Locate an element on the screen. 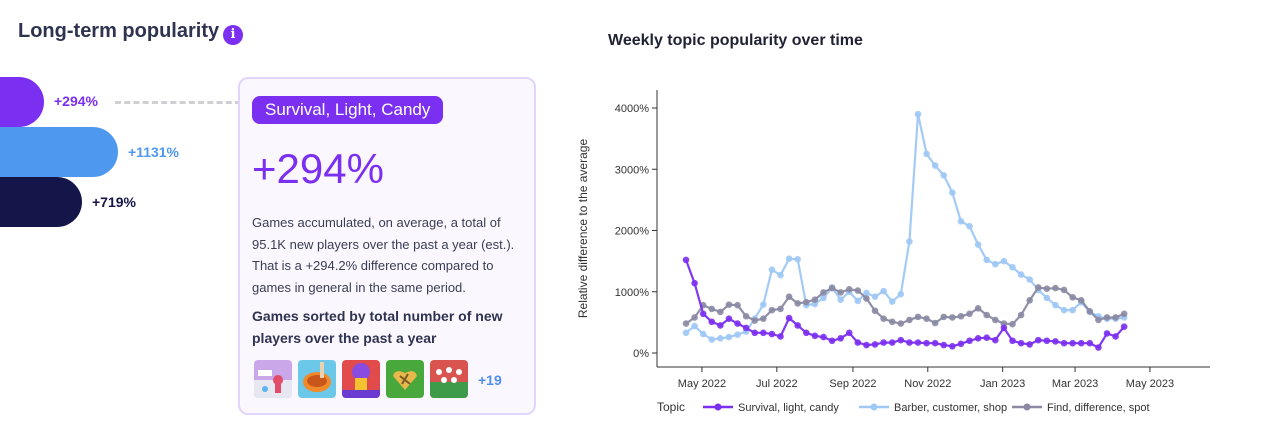  bar-find-label: +719% is located at coordinates (114, 202).